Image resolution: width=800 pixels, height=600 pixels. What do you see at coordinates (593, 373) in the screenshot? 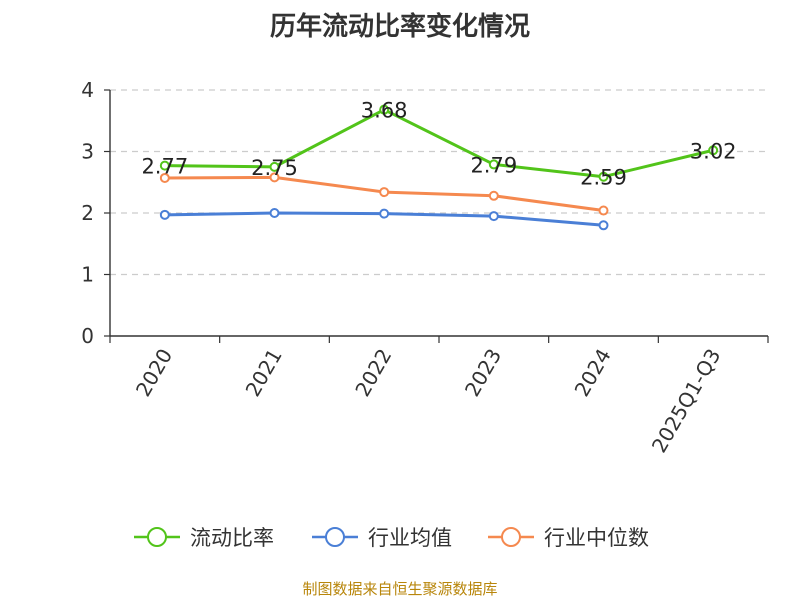
I see `x-tick-label: 2024` at bounding box center [593, 373].